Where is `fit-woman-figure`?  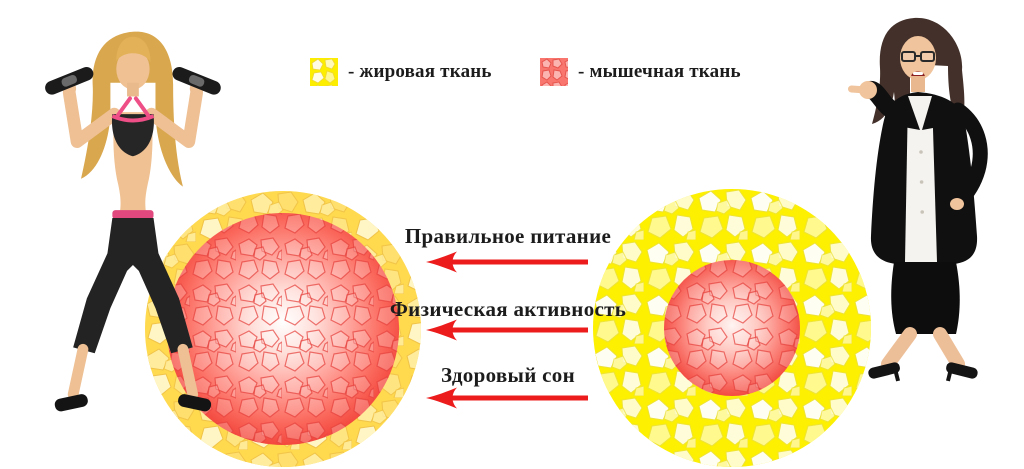
fit-woman-figure is located at coordinates (133, 221).